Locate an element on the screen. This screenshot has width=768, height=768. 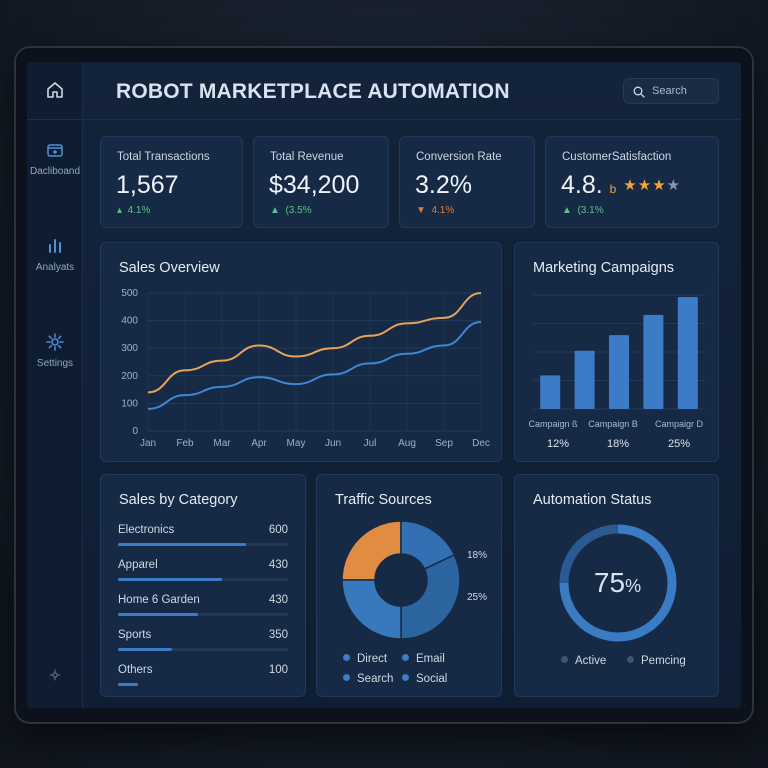
stat-label: Total Revenue is located at coordinates (307, 157).